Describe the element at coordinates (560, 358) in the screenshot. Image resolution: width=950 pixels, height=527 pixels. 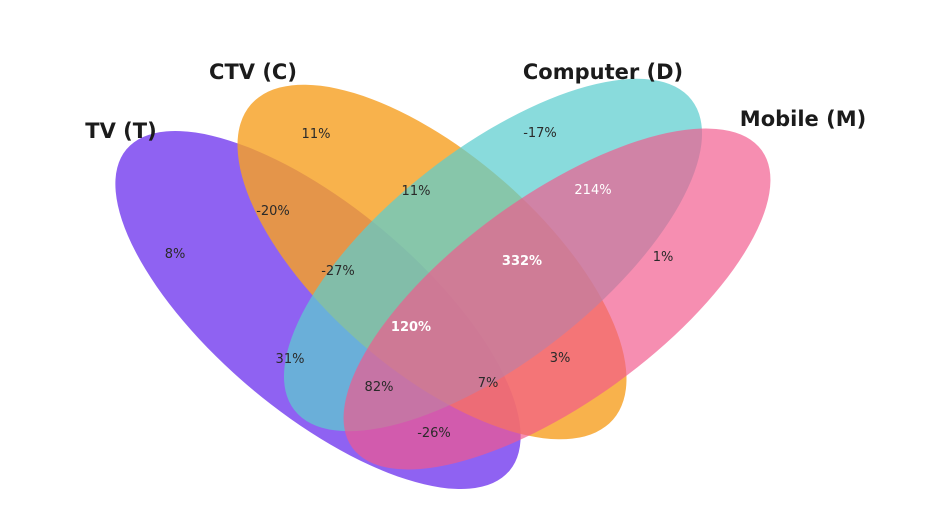
I see `region-ctv-mobile: 3%` at that location.